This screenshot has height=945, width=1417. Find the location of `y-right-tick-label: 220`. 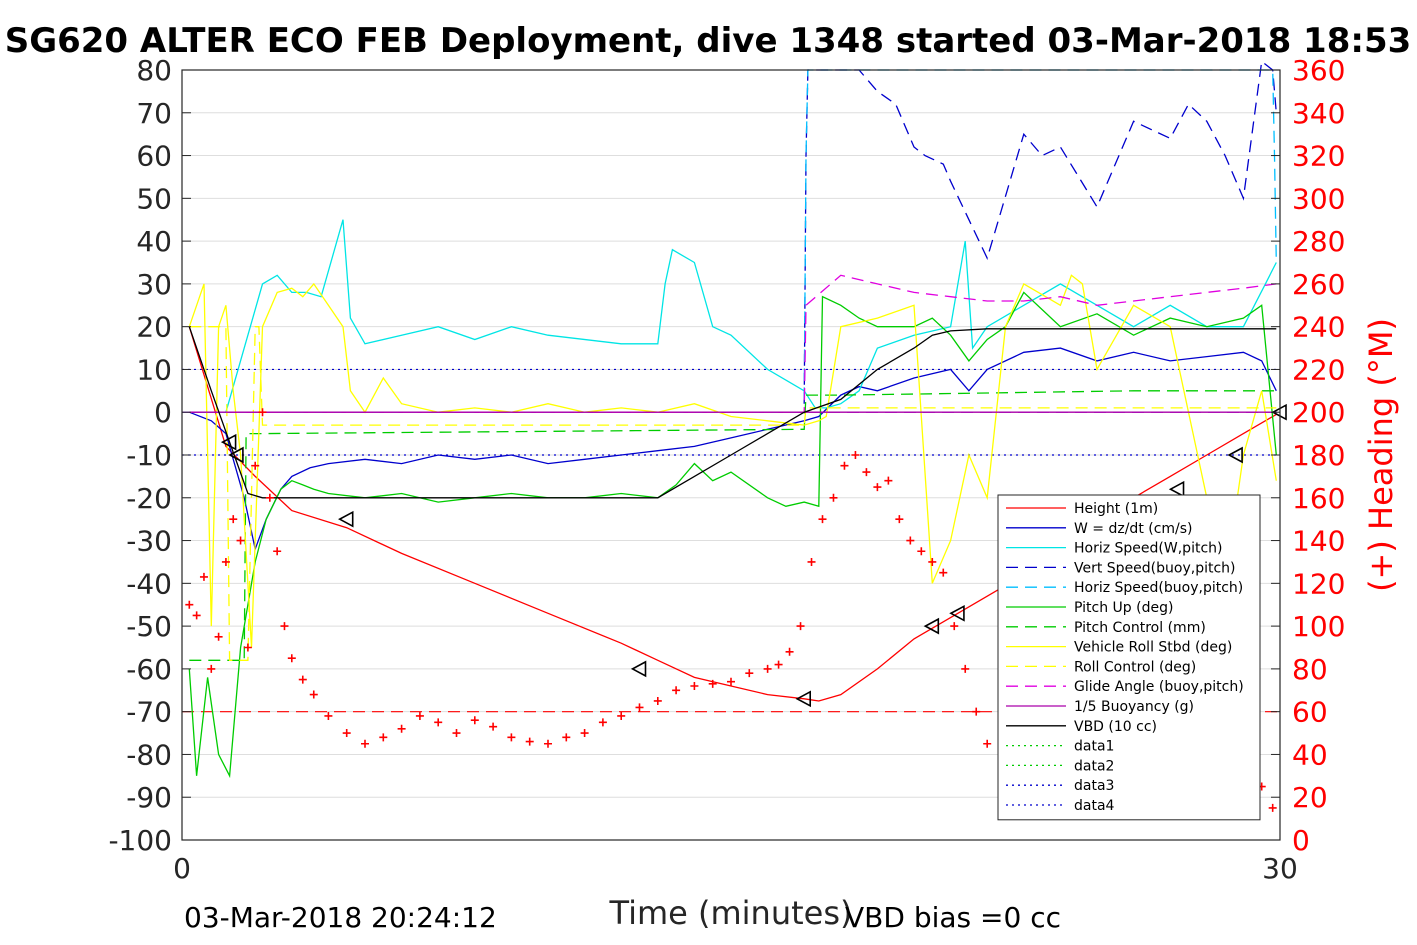

y-right-tick-label: 220 is located at coordinates (1318, 369).